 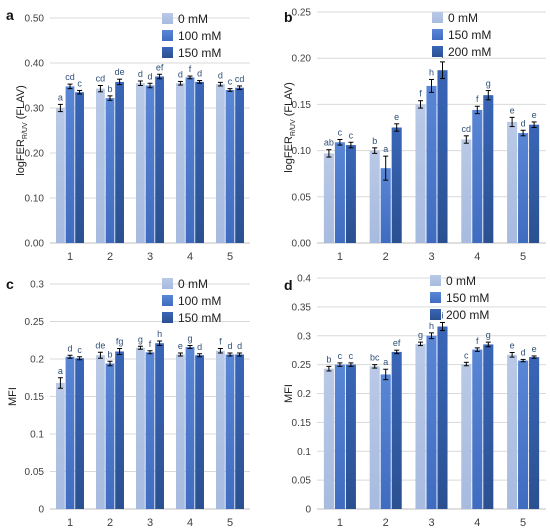 What do you see at coordinates (523, 523) in the screenshot?
I see `x-tick-label: 5` at bounding box center [523, 523].